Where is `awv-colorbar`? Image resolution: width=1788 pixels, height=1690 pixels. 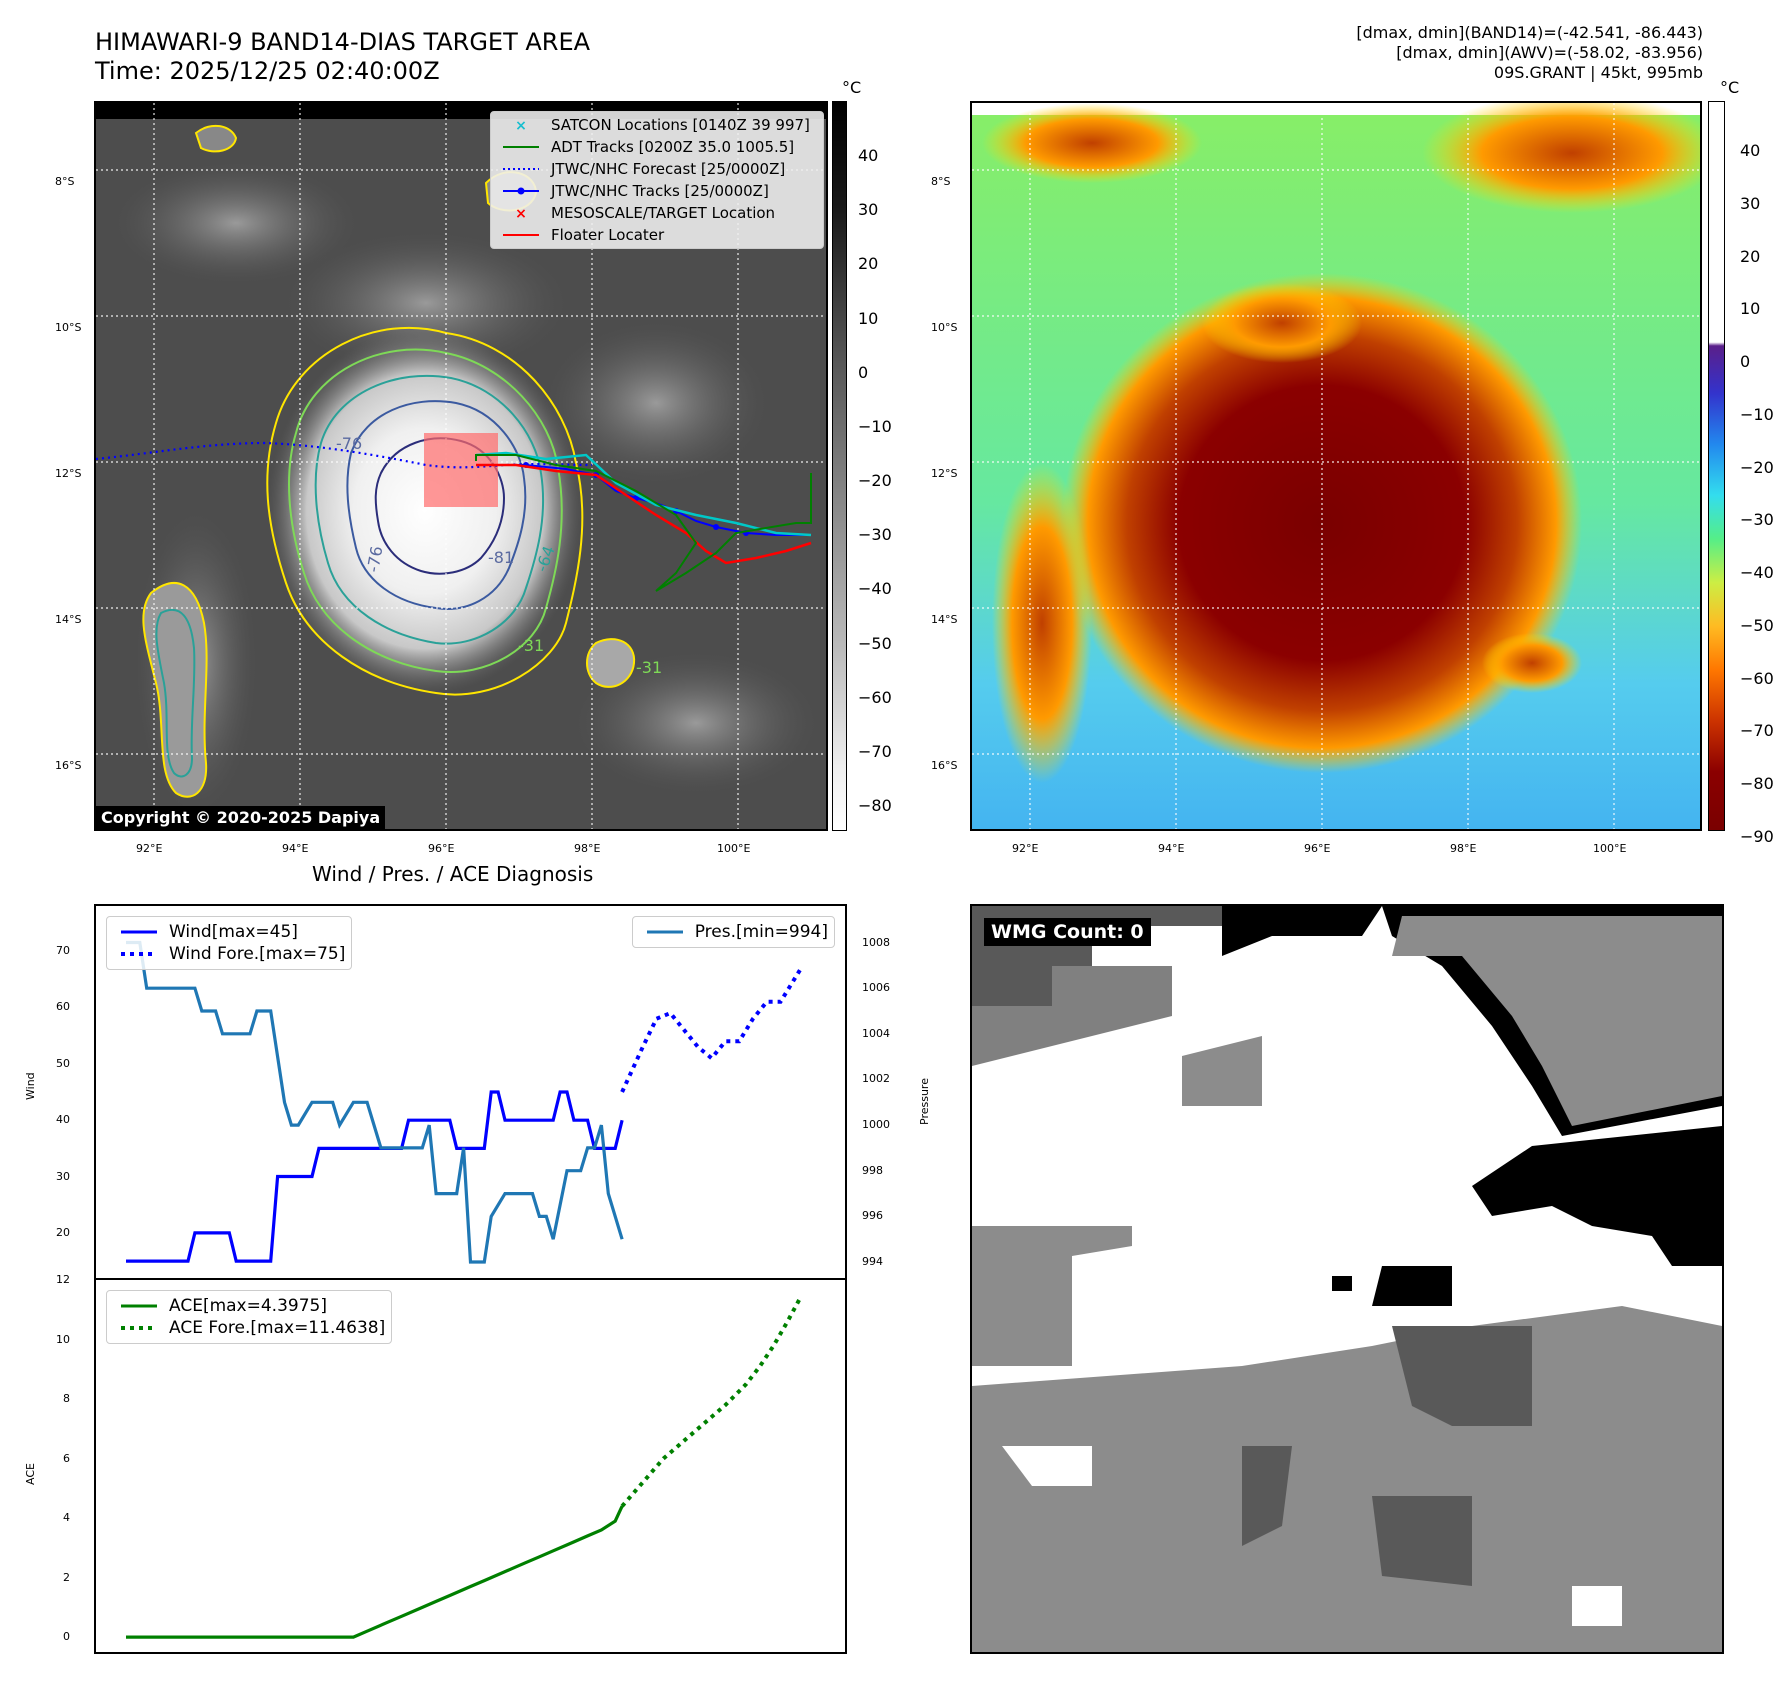
awv-colorbar is located at coordinates (1716, 466).